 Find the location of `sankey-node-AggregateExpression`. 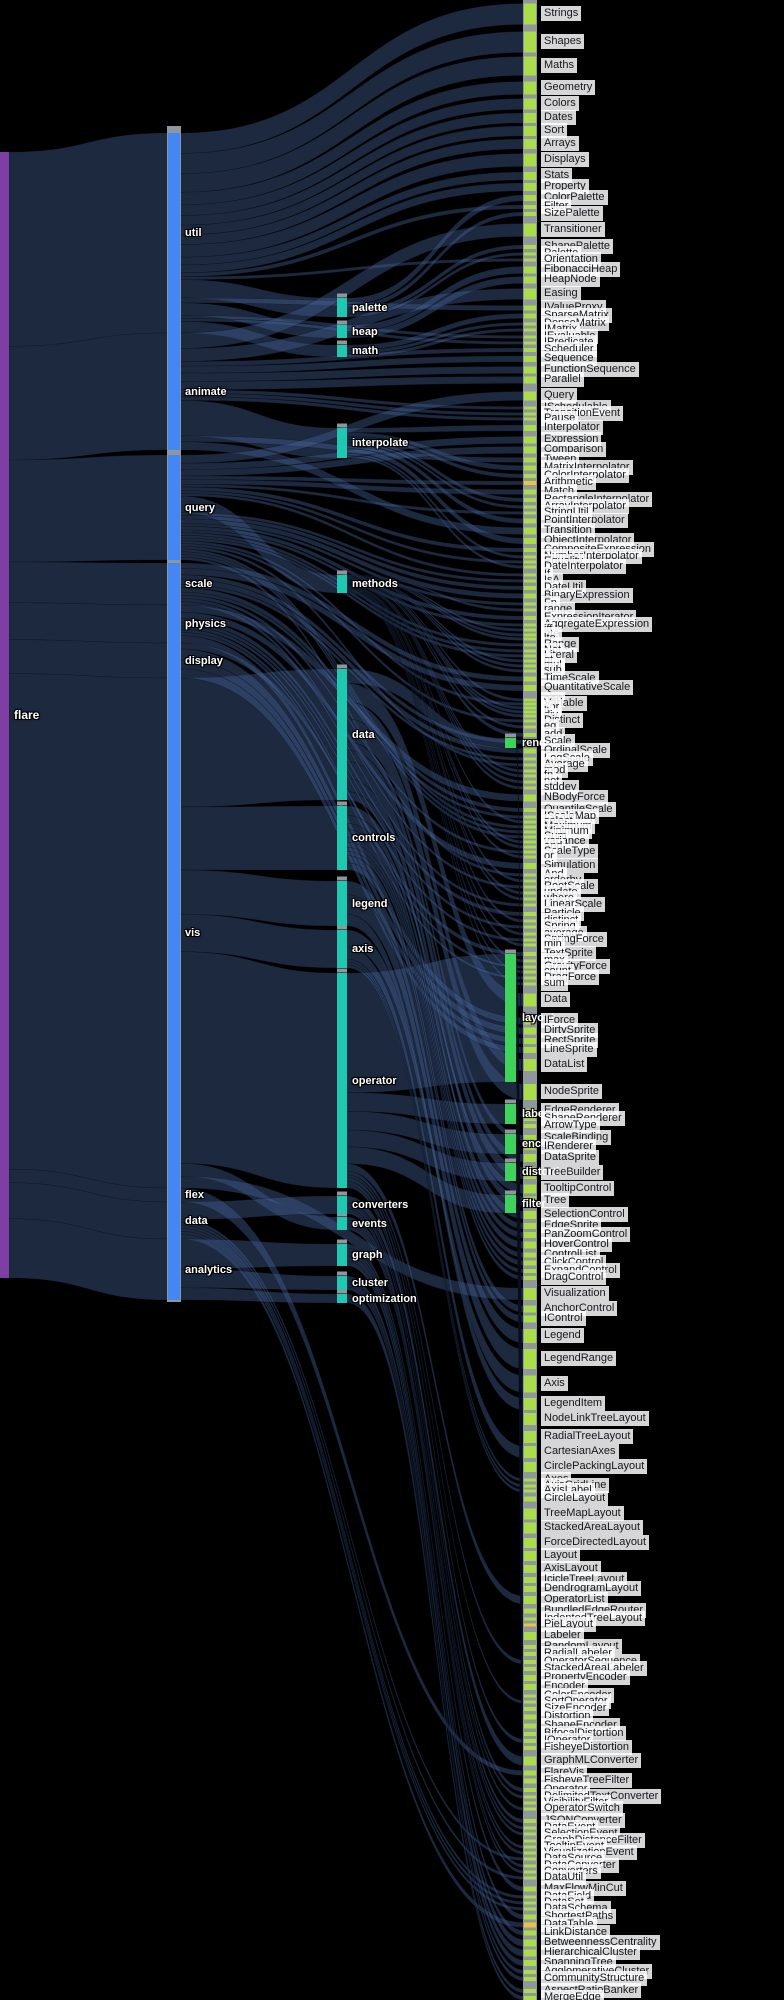

sankey-node-AggregateExpression is located at coordinates (530, 625).